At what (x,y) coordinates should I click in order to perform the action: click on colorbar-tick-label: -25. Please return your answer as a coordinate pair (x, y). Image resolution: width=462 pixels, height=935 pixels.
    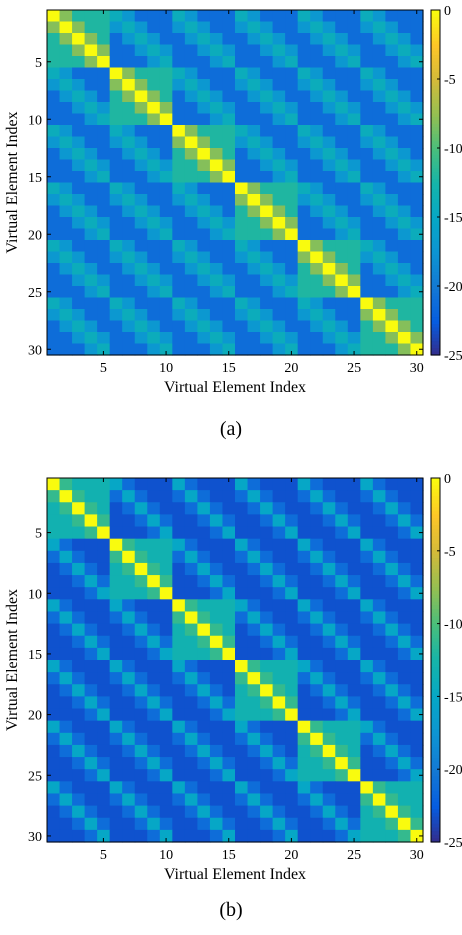
    Looking at the image, I should click on (453, 843).